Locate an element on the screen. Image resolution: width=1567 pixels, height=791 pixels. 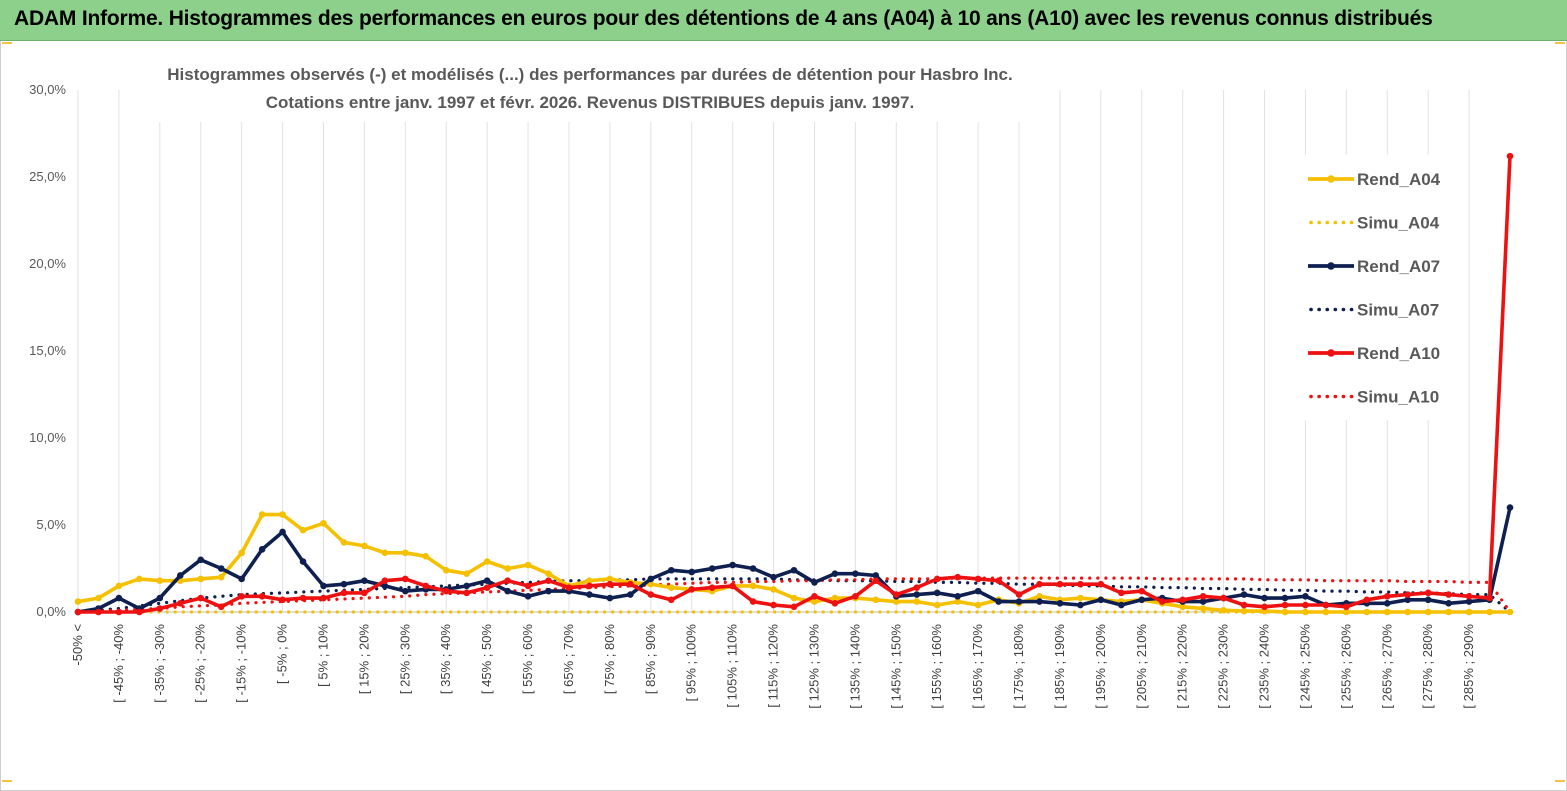
legend-label-simu-a10: Simu_A10 is located at coordinates (1398, 397).